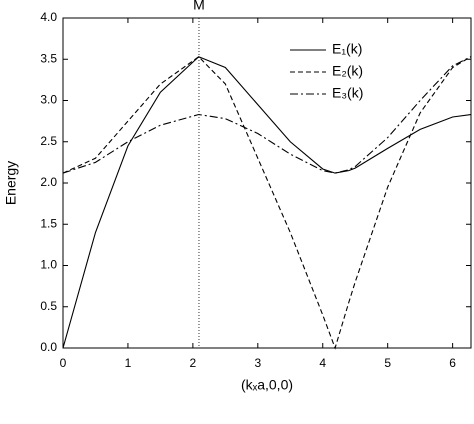  What do you see at coordinates (193, 363) in the screenshot?
I see `x-tick-label: 2` at bounding box center [193, 363].